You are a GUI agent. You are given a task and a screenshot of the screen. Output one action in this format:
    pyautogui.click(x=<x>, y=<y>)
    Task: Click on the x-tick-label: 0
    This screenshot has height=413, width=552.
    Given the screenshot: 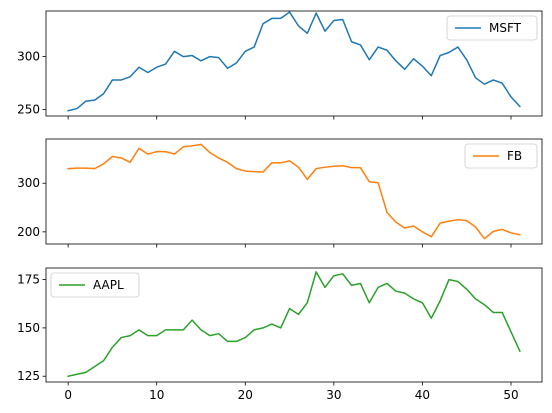 What is the action you would take?
    pyautogui.click(x=68, y=395)
    